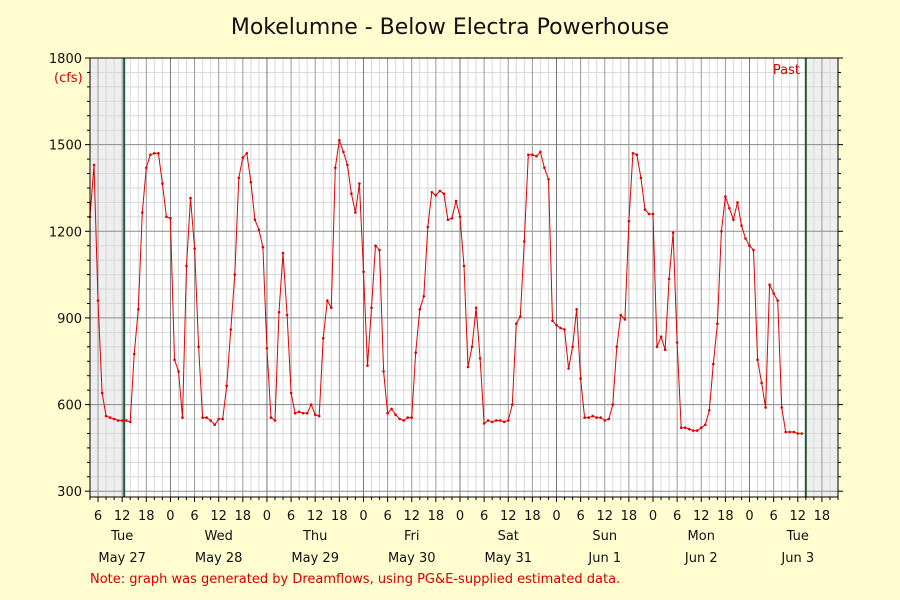 The image size is (900, 600). Describe the element at coordinates (65, 59) in the screenshot. I see `y-tick-label: 1800` at that location.